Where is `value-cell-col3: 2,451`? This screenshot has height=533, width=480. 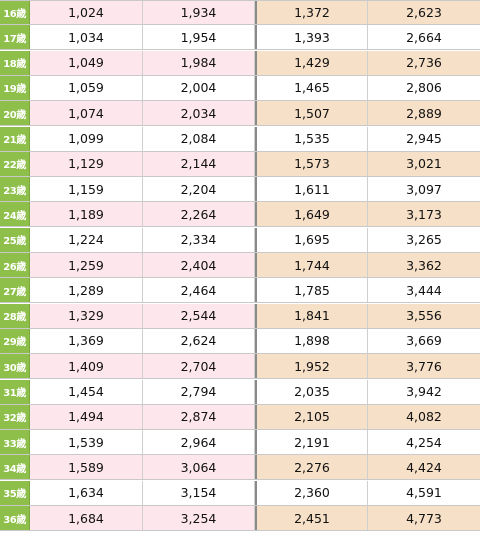
value-cell-col3: 2,451 is located at coordinates (312, 518).